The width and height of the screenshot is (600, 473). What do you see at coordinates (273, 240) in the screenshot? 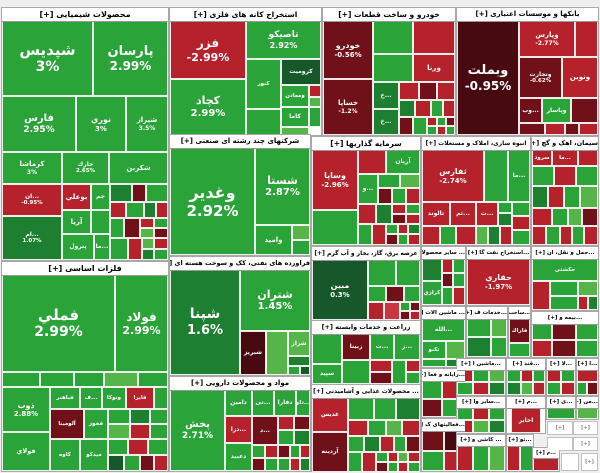
I see `stock-tile-وامید: وامید` at bounding box center [273, 240].